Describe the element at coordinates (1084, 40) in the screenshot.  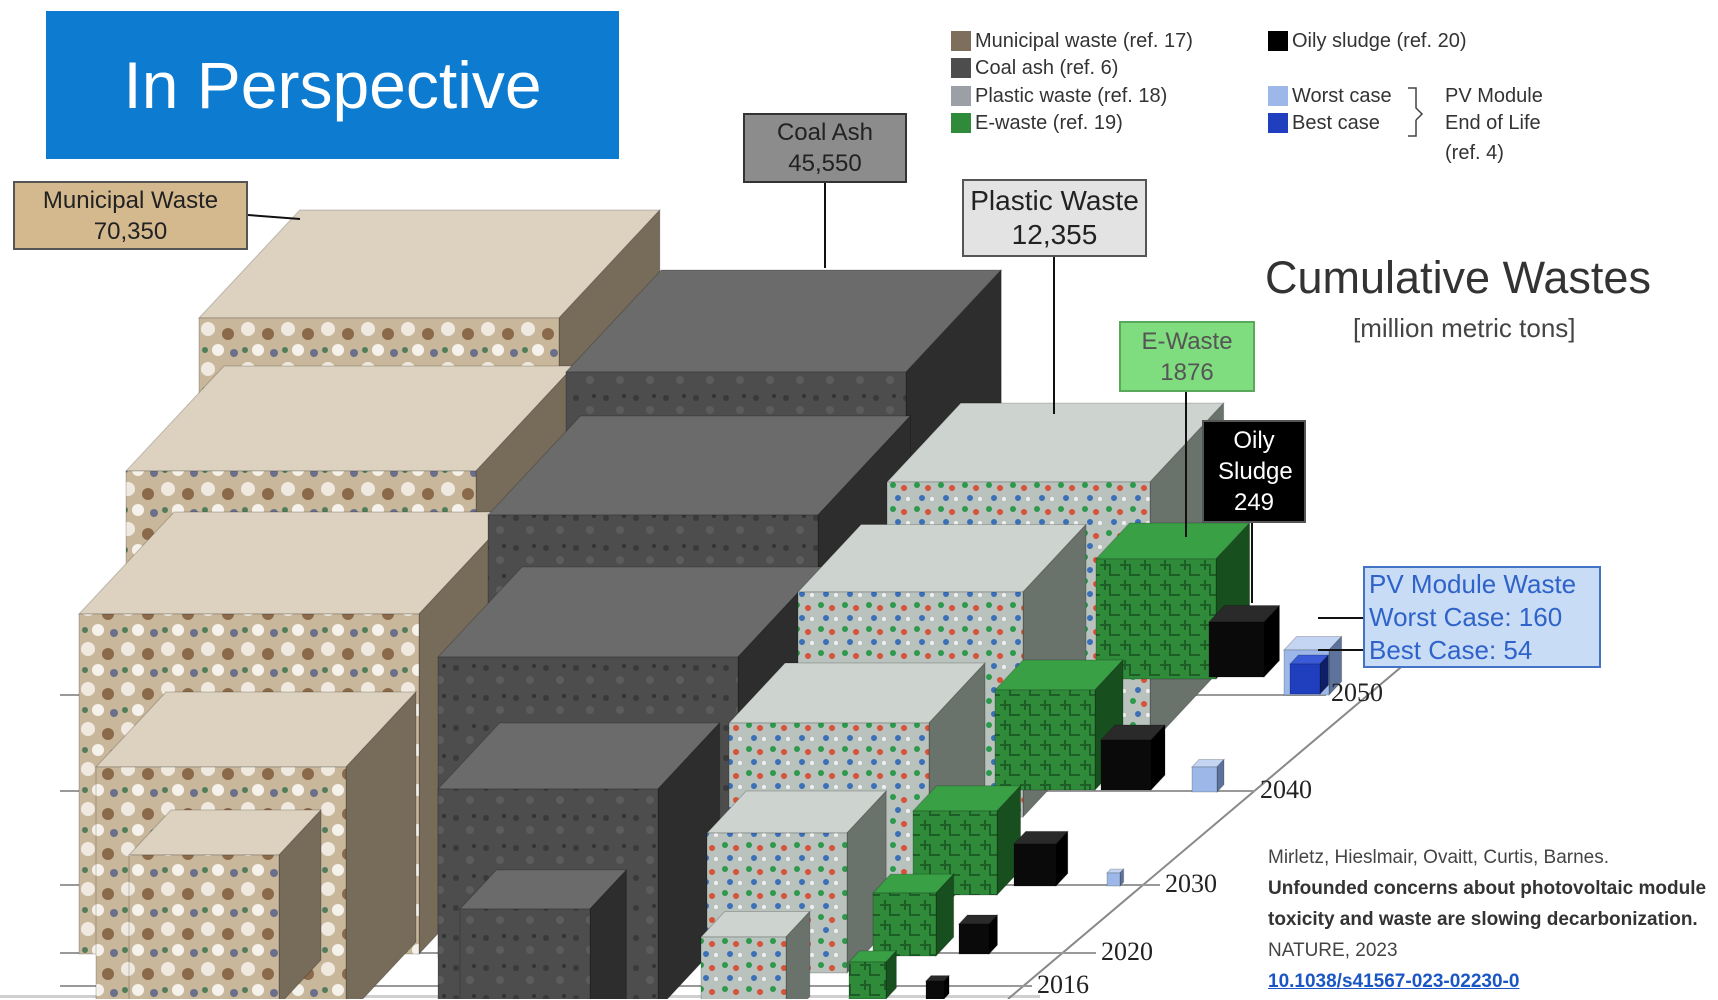
I see `legend-label: Municipal waste (ref. 17)` at that location.